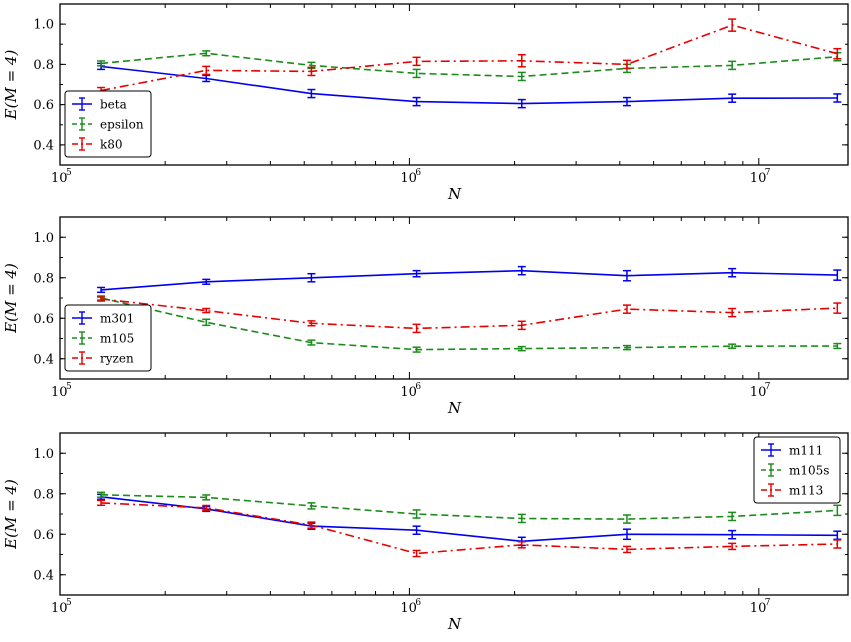 The width and height of the screenshot is (851, 642). I want to click on series-m105, so click(469, 324).